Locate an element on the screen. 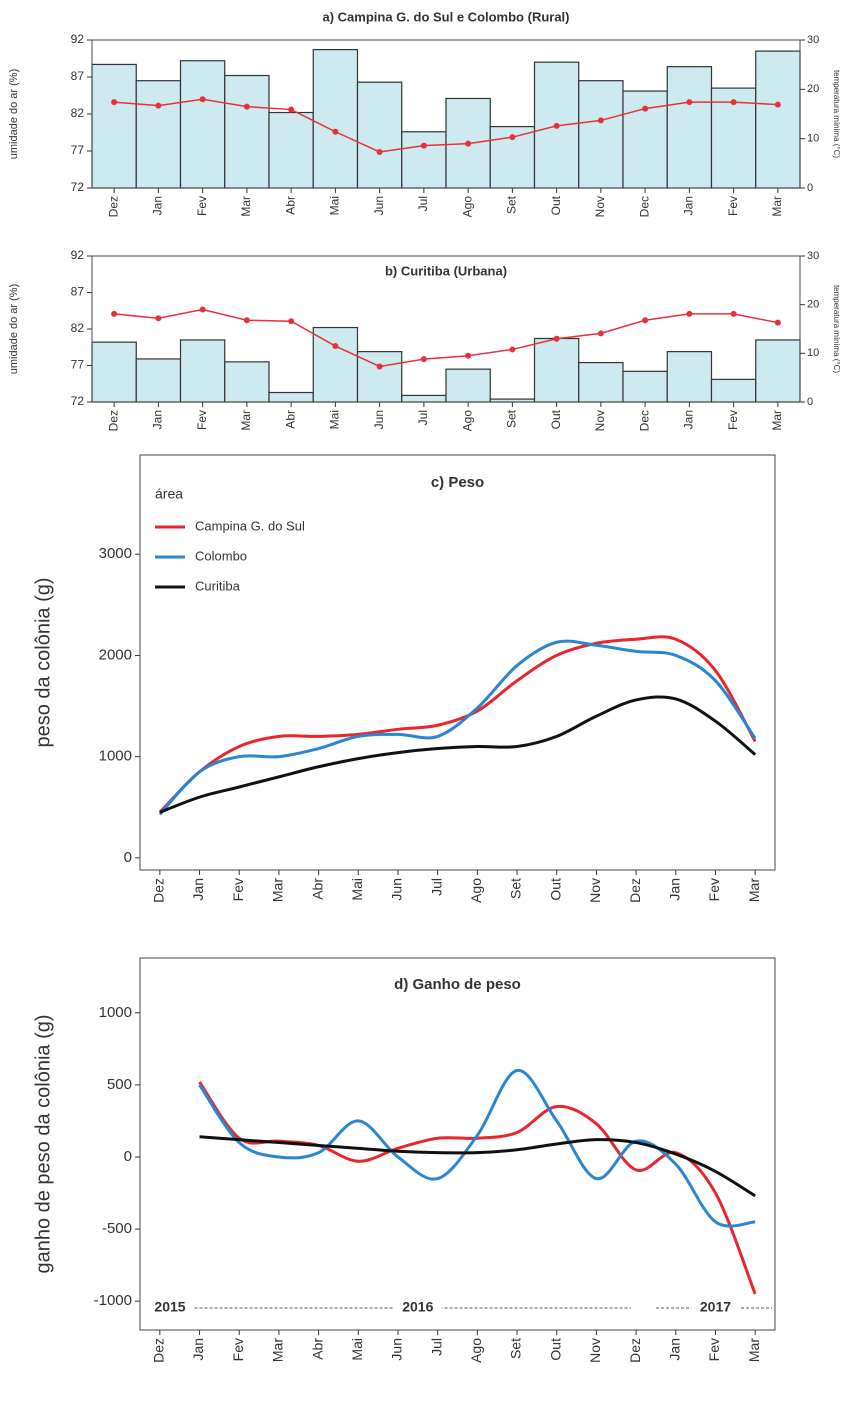  y-tick-label: 92 is located at coordinates (78, 255).